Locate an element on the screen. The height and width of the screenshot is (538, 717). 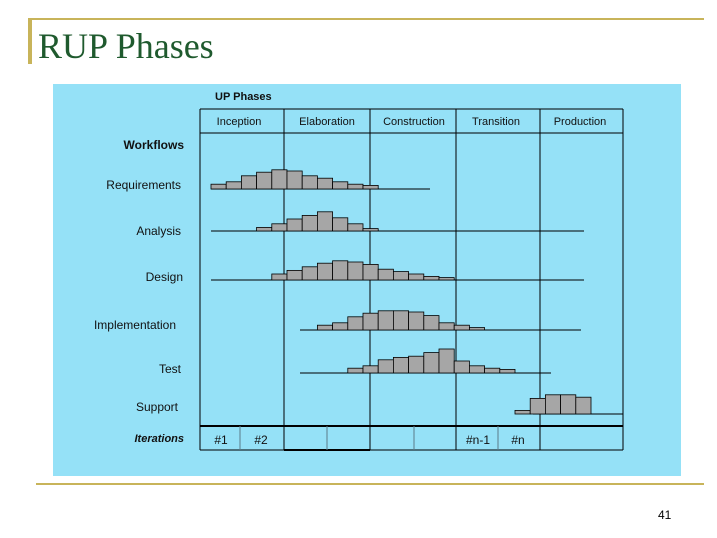
phase-label-elaboration: Elaboration is located at coordinates (327, 122).